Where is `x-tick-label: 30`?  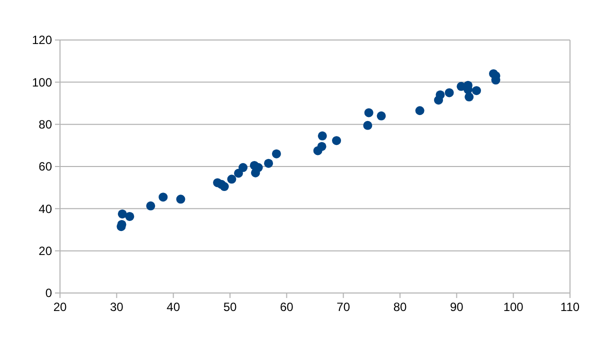 x-tick-label: 30 is located at coordinates (117, 307).